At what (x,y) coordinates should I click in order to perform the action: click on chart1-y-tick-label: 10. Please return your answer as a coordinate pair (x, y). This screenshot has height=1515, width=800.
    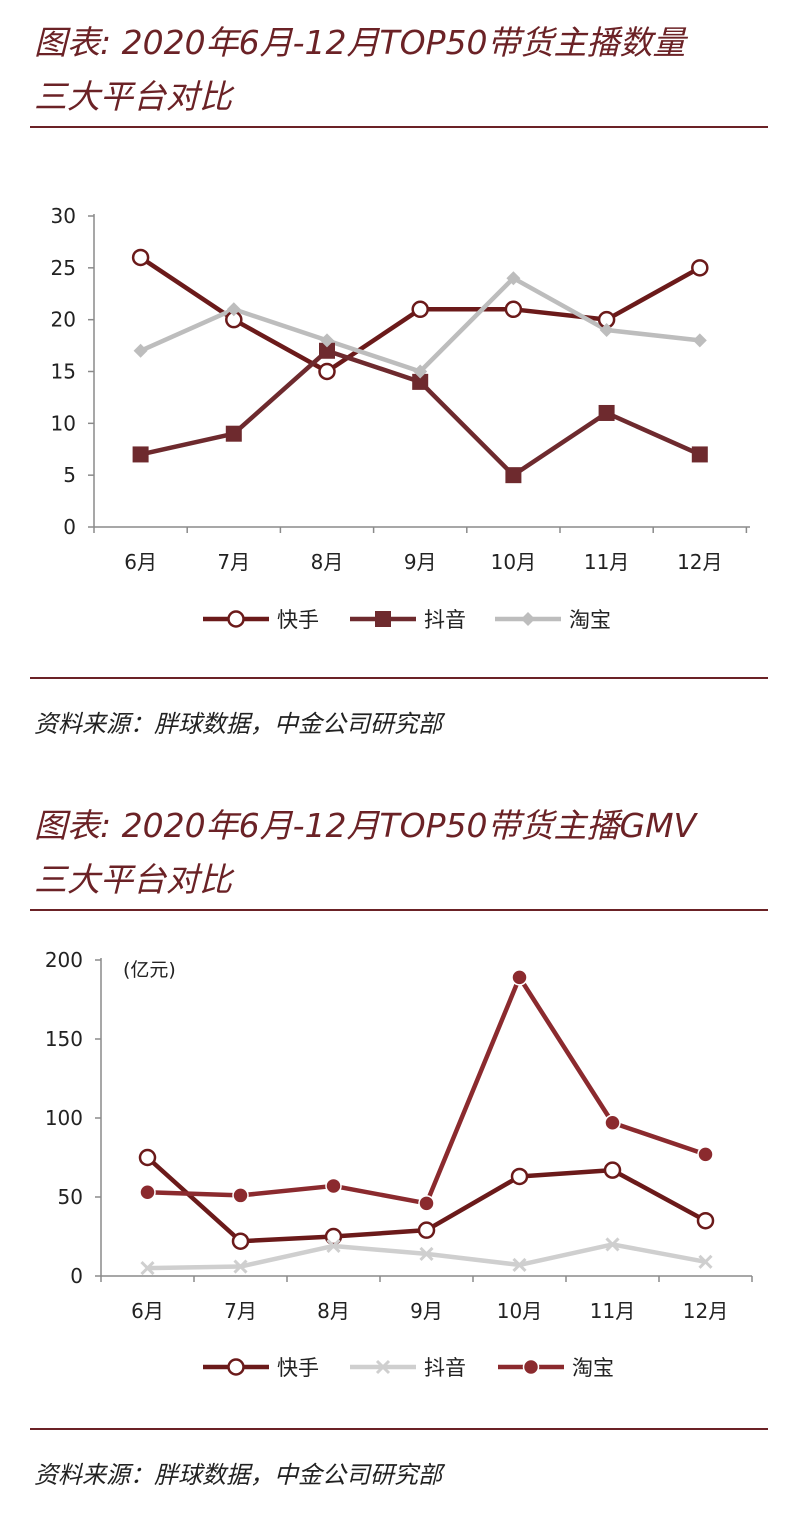
    Looking at the image, I should click on (63, 423).